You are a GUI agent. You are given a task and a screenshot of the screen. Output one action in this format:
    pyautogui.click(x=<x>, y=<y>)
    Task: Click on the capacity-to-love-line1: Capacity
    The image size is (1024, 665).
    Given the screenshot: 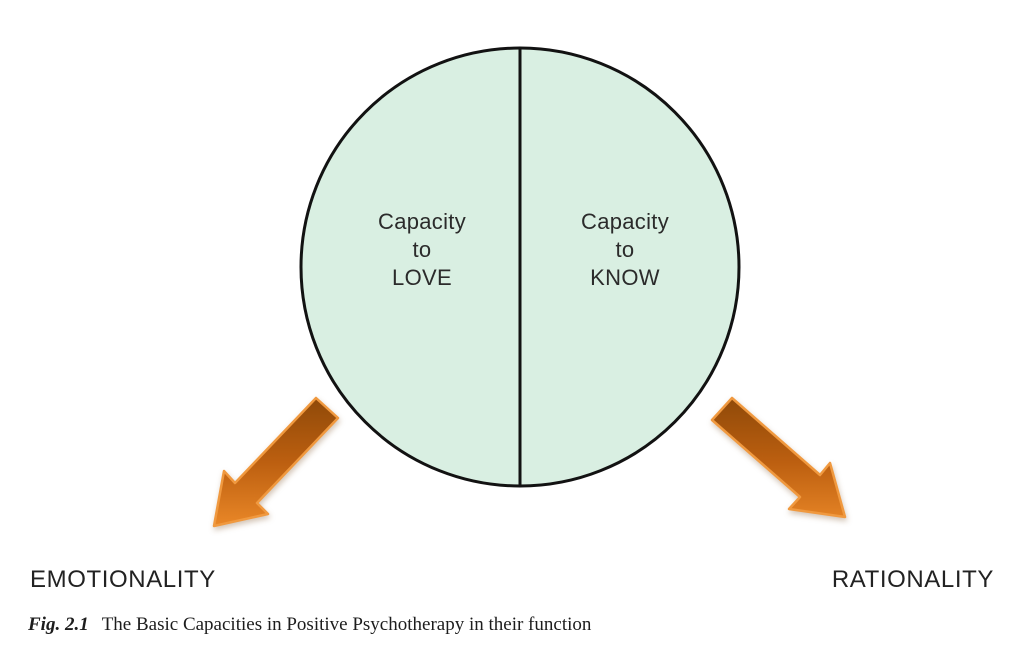 What is the action you would take?
    pyautogui.click(x=422, y=221)
    